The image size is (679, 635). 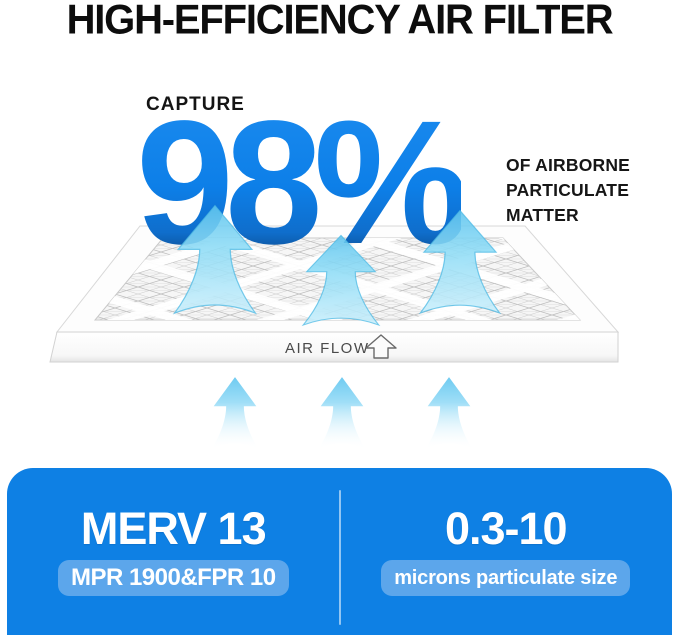 What do you see at coordinates (340, 21) in the screenshot?
I see `page-title: HIGH-EFFICIENCY AIR FILTER` at bounding box center [340, 21].